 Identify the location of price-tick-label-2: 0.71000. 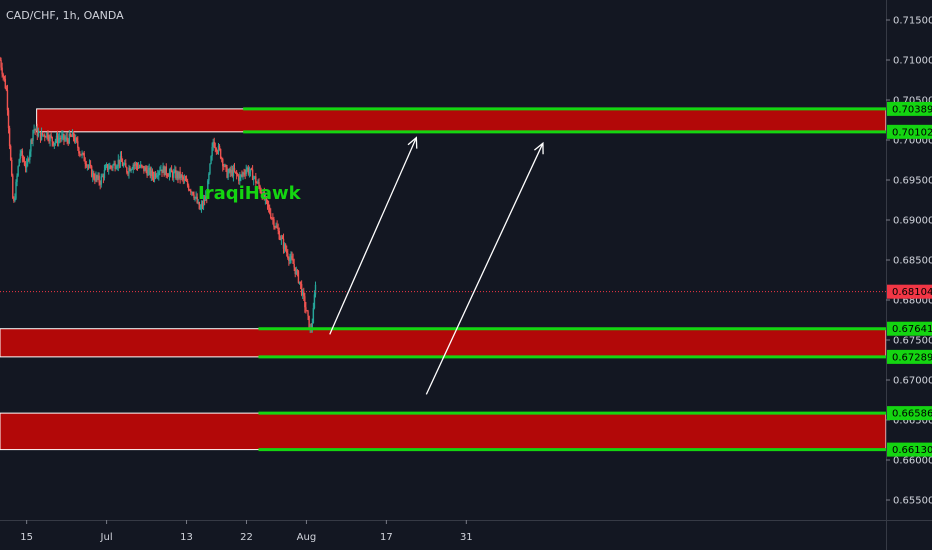
(912, 61).